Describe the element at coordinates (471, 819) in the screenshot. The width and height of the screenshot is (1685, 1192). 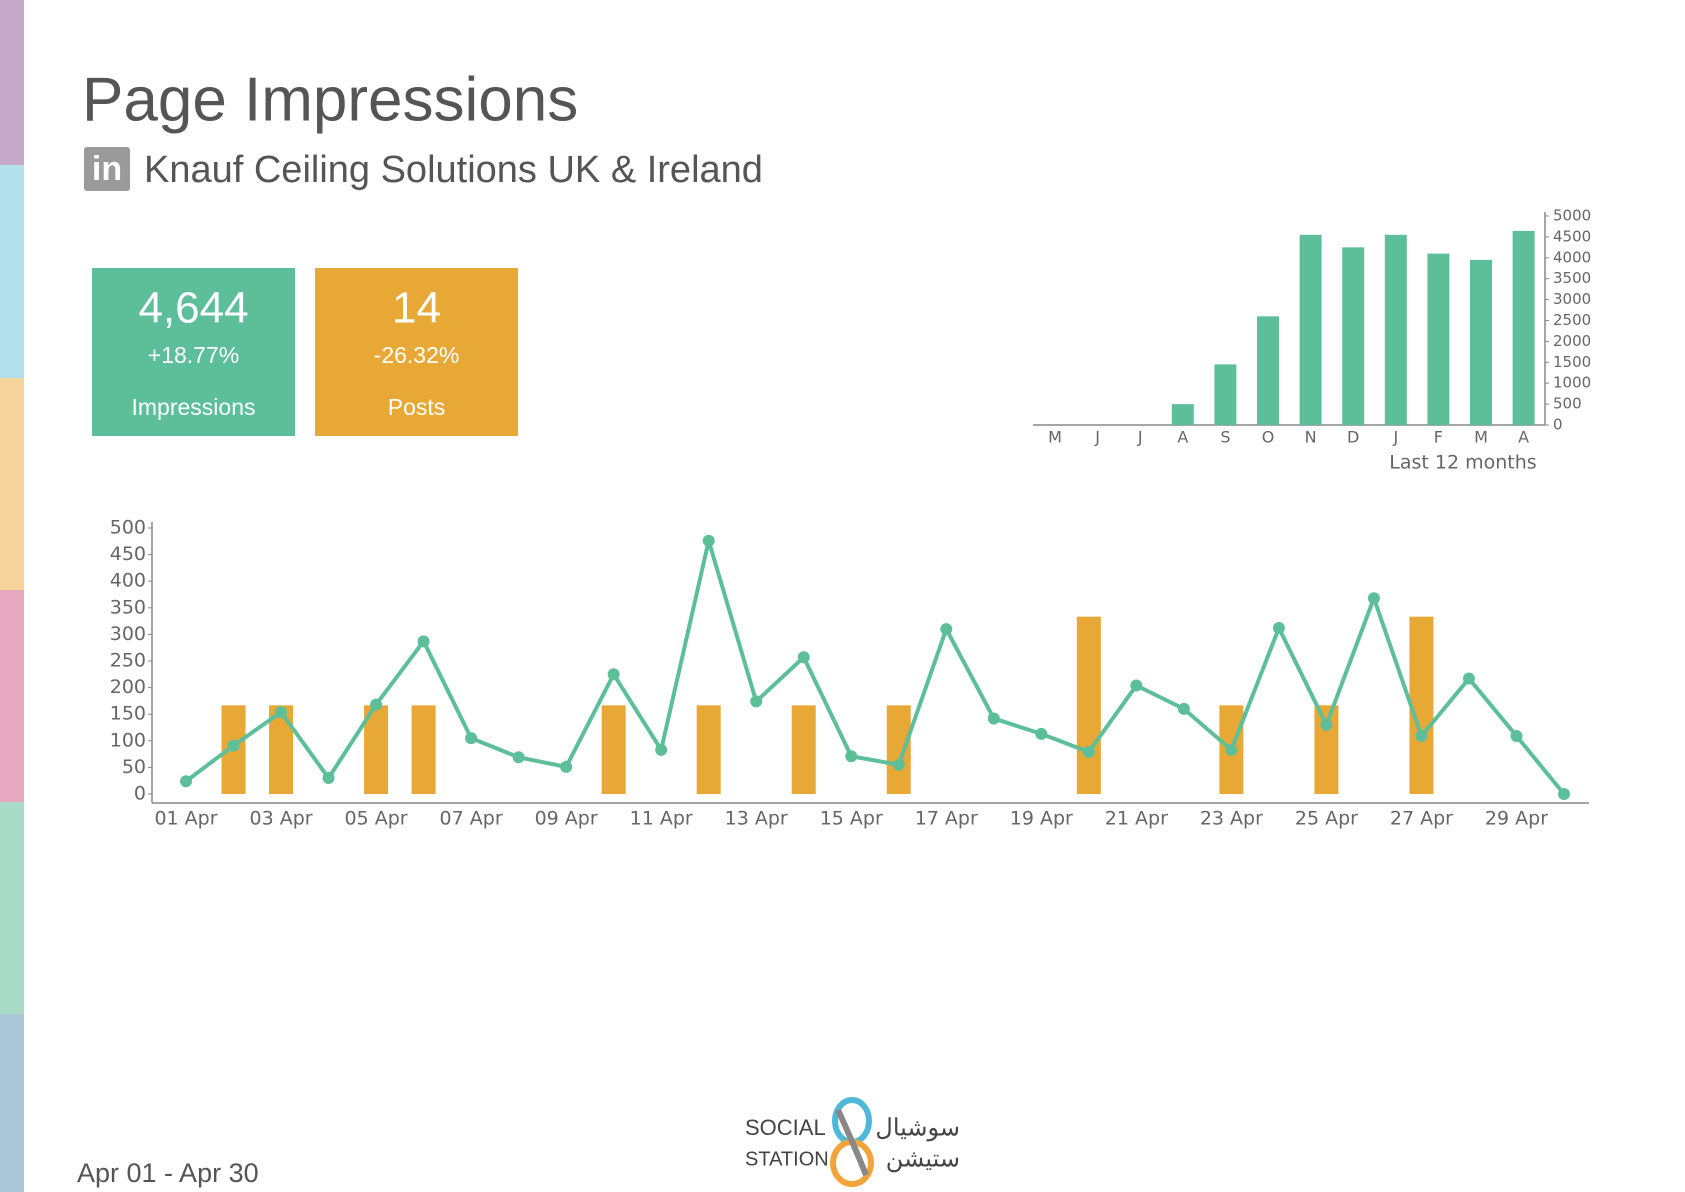
I see `x-tick-label: 07 Apr` at that location.